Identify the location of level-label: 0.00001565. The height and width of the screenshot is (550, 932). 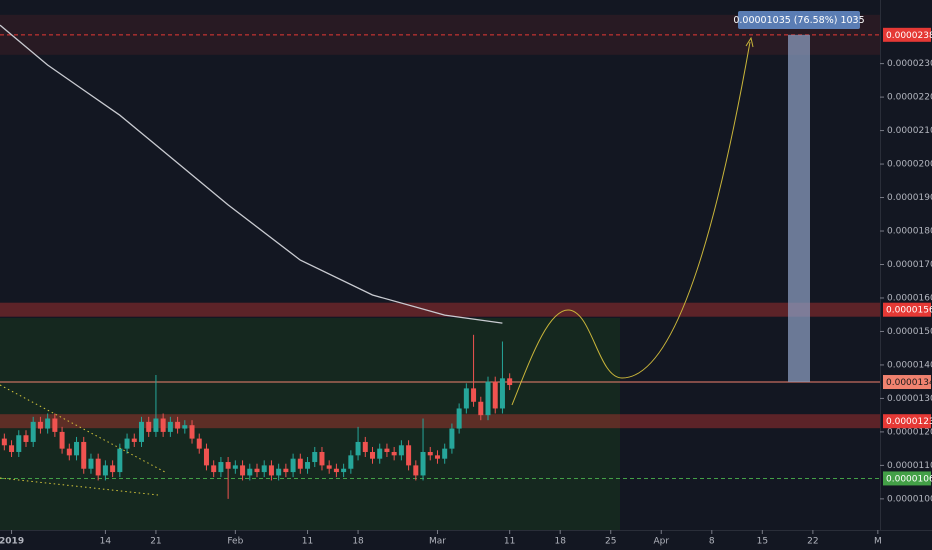
(909, 311).